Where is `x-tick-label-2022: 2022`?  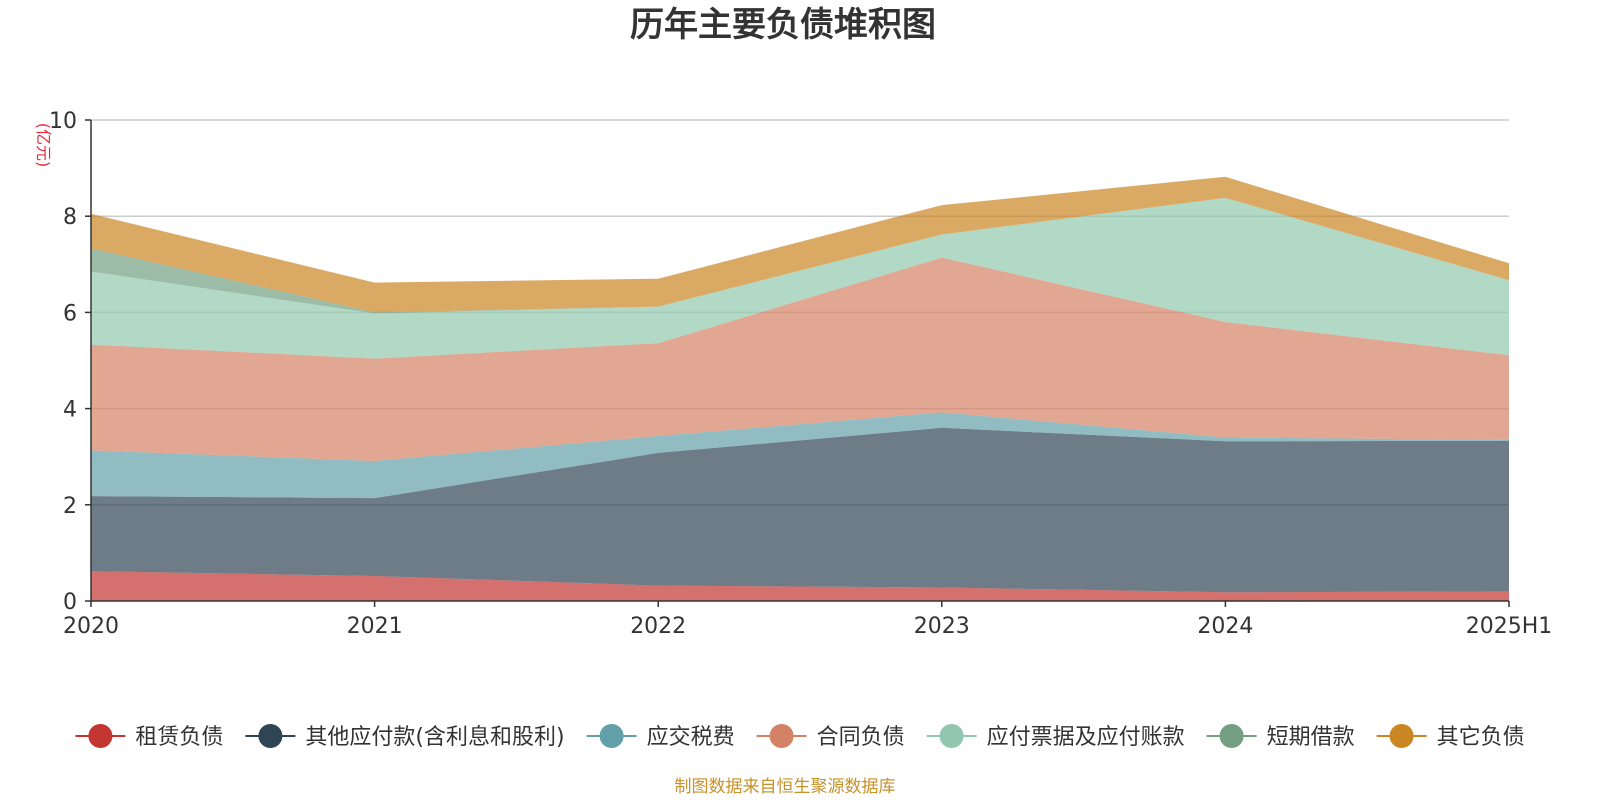 x-tick-label-2022: 2022 is located at coordinates (658, 626).